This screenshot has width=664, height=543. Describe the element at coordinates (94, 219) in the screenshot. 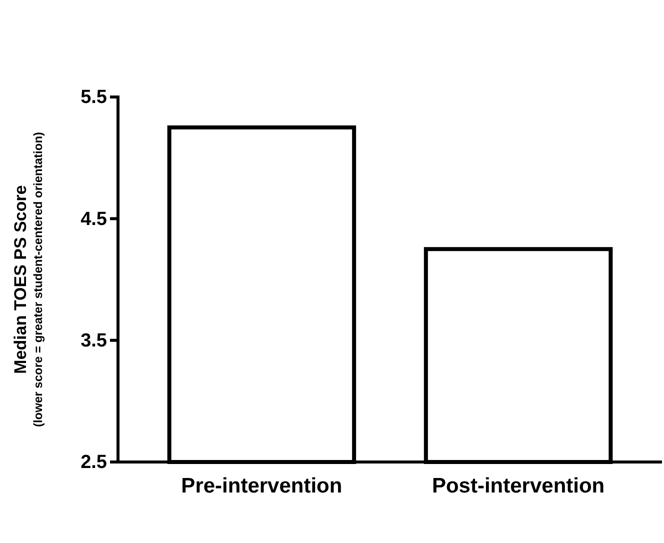

I see `y-tick-label: 4.5` at that location.